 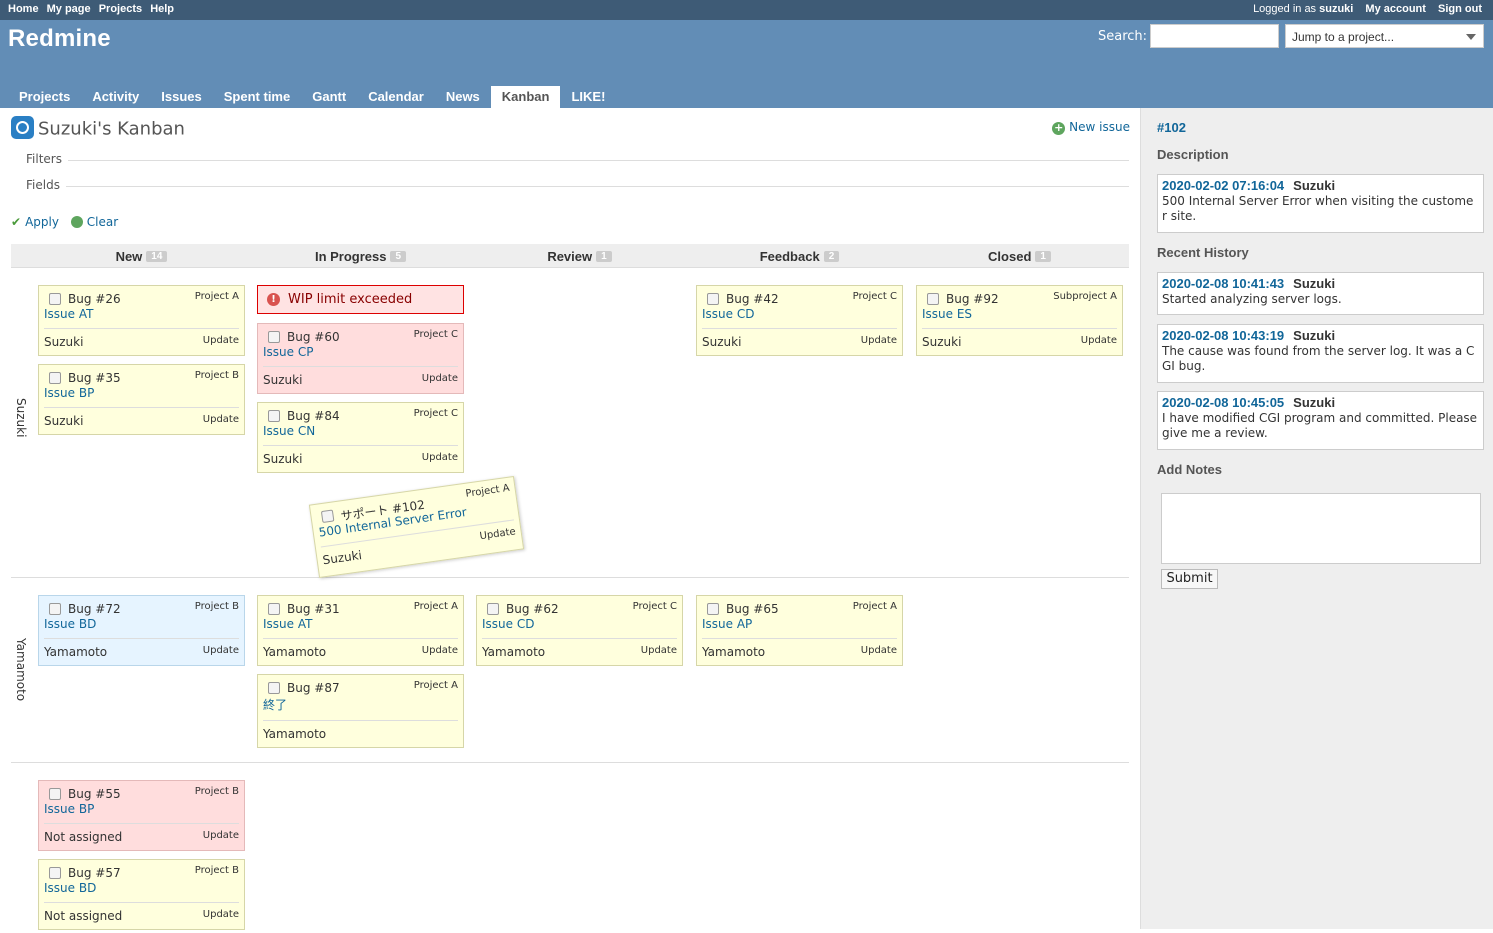 I want to click on top-menu-home: Home, so click(x=23, y=9).